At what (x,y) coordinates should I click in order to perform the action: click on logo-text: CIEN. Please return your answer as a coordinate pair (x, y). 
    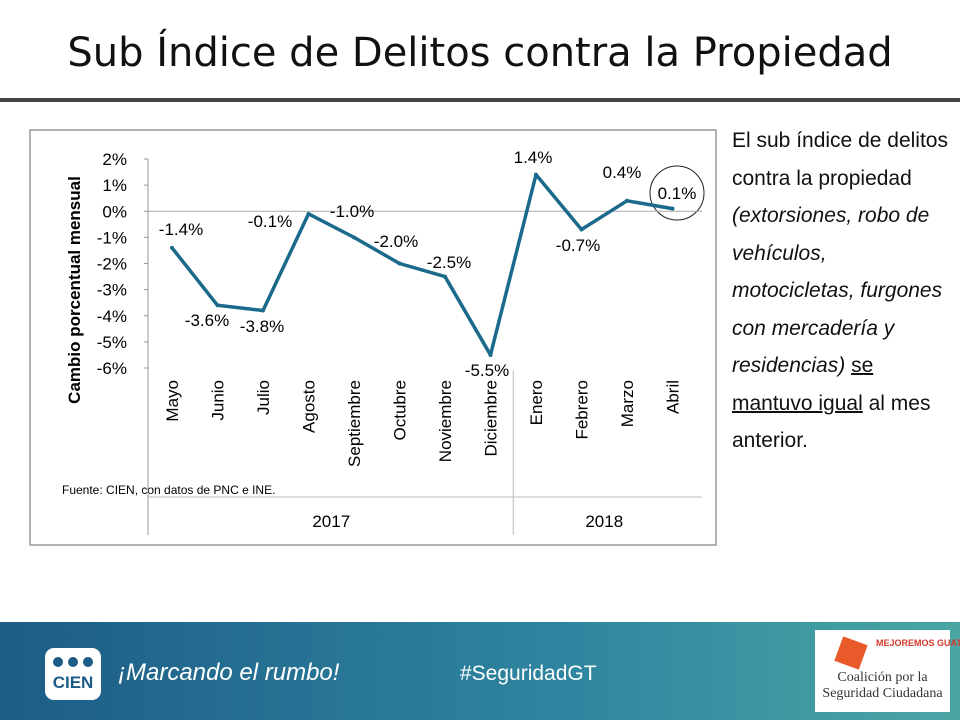
    Looking at the image, I should click on (73, 682).